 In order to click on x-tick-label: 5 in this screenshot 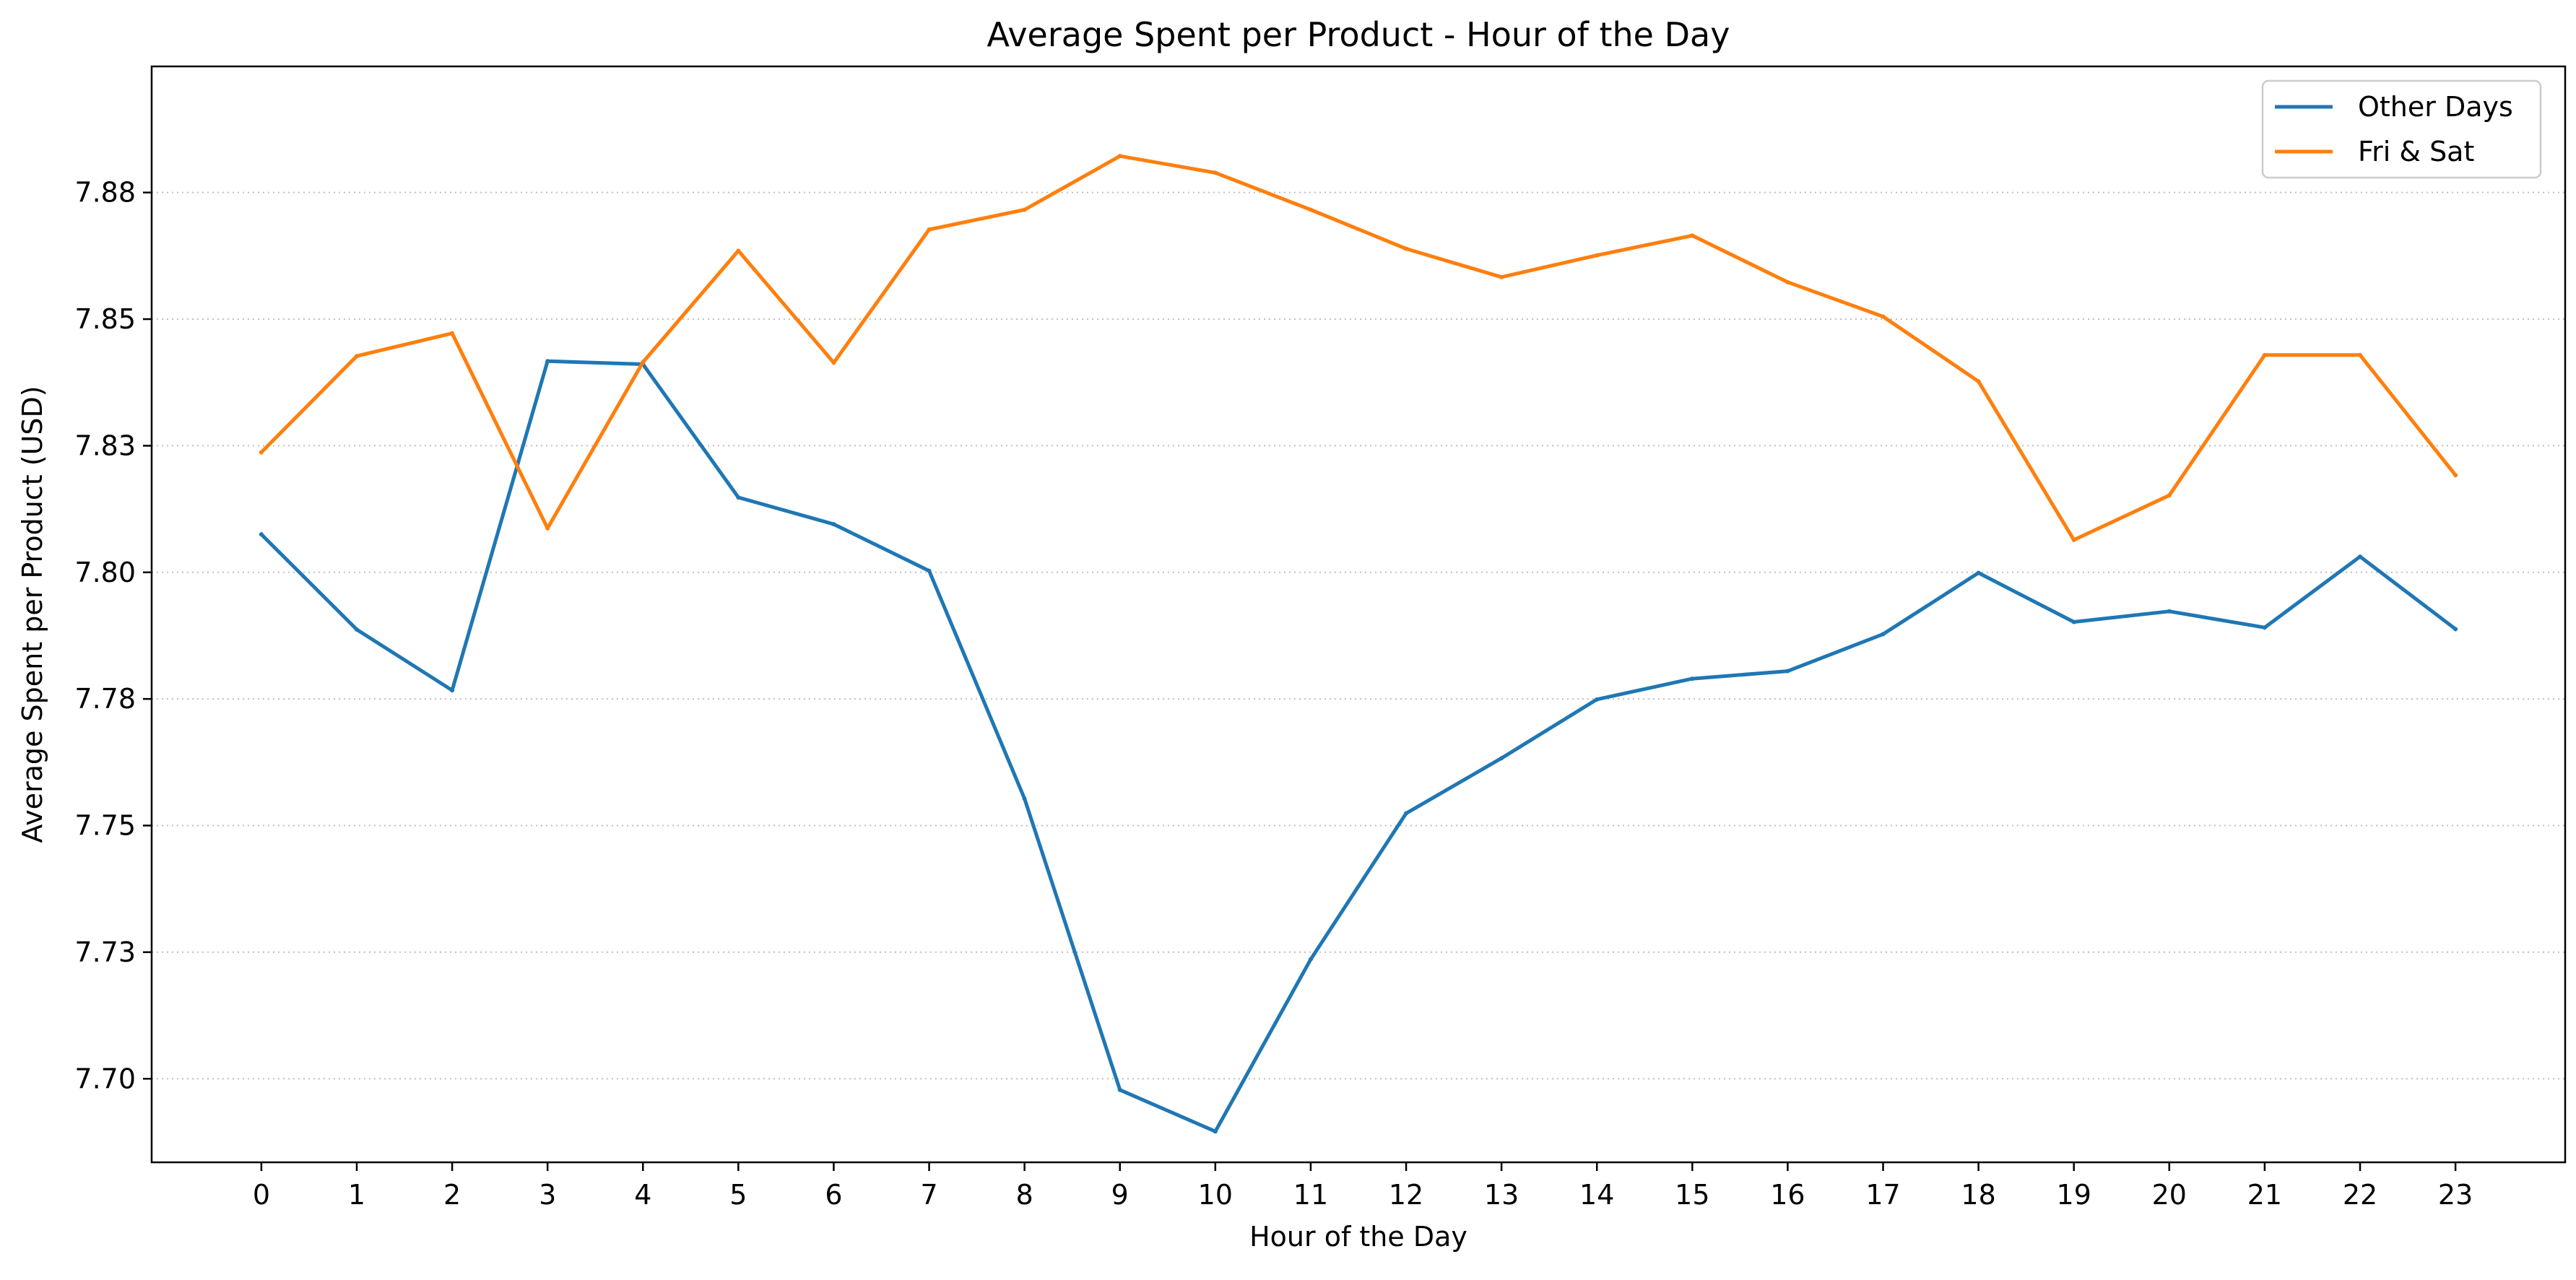, I will do `click(738, 1195)`.